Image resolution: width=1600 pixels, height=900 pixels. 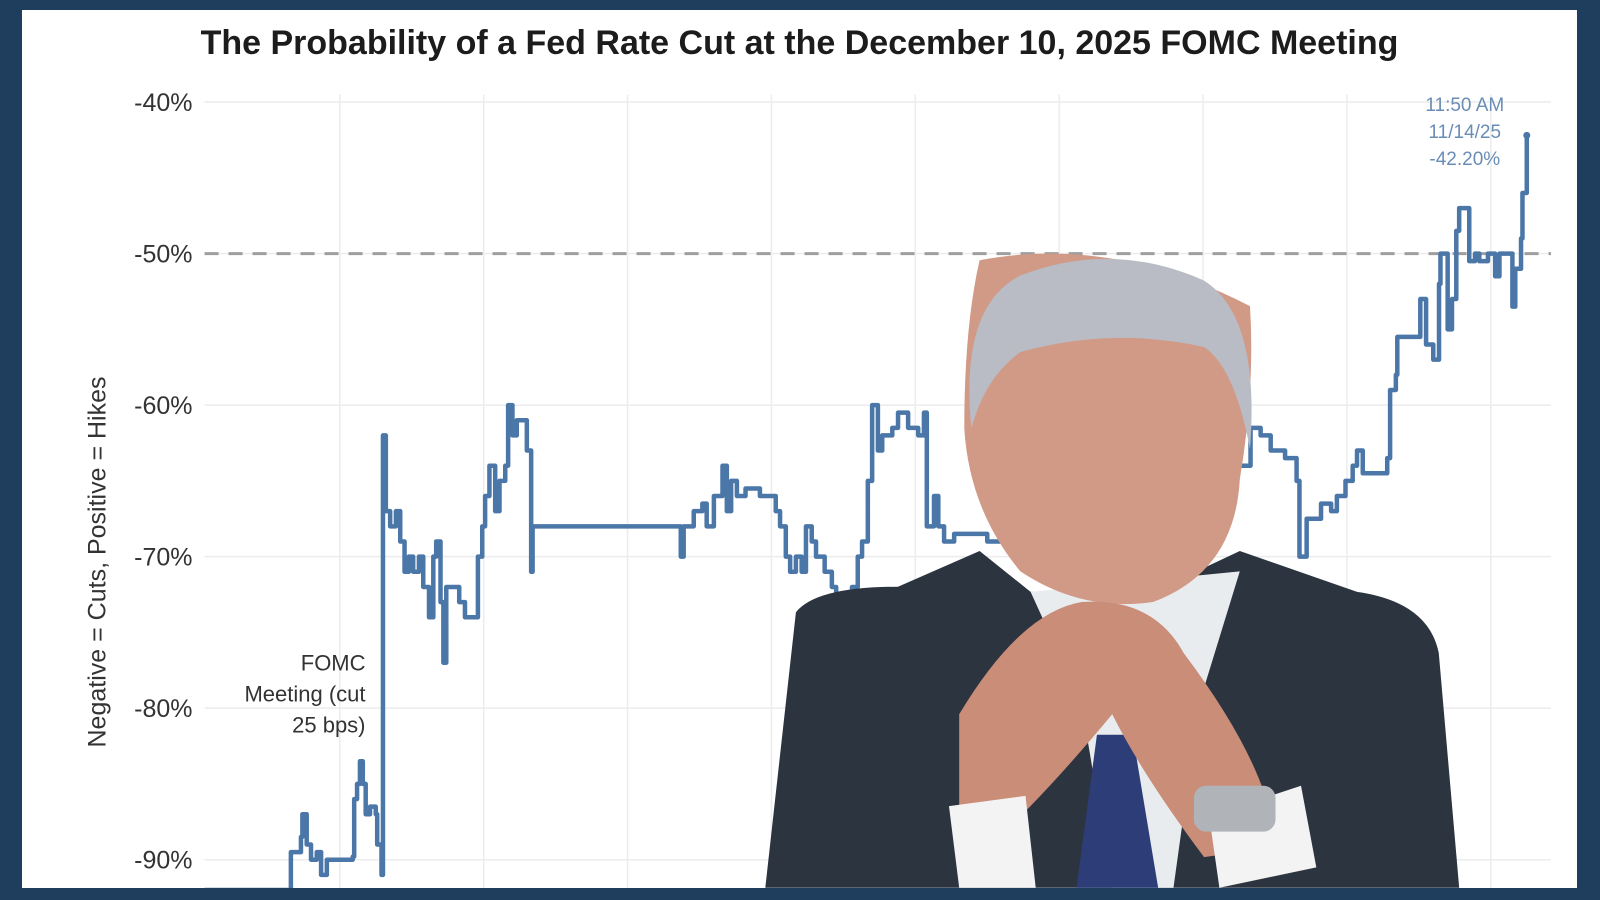 What do you see at coordinates (1527, 135) in the screenshot?
I see `last-point-marker` at bounding box center [1527, 135].